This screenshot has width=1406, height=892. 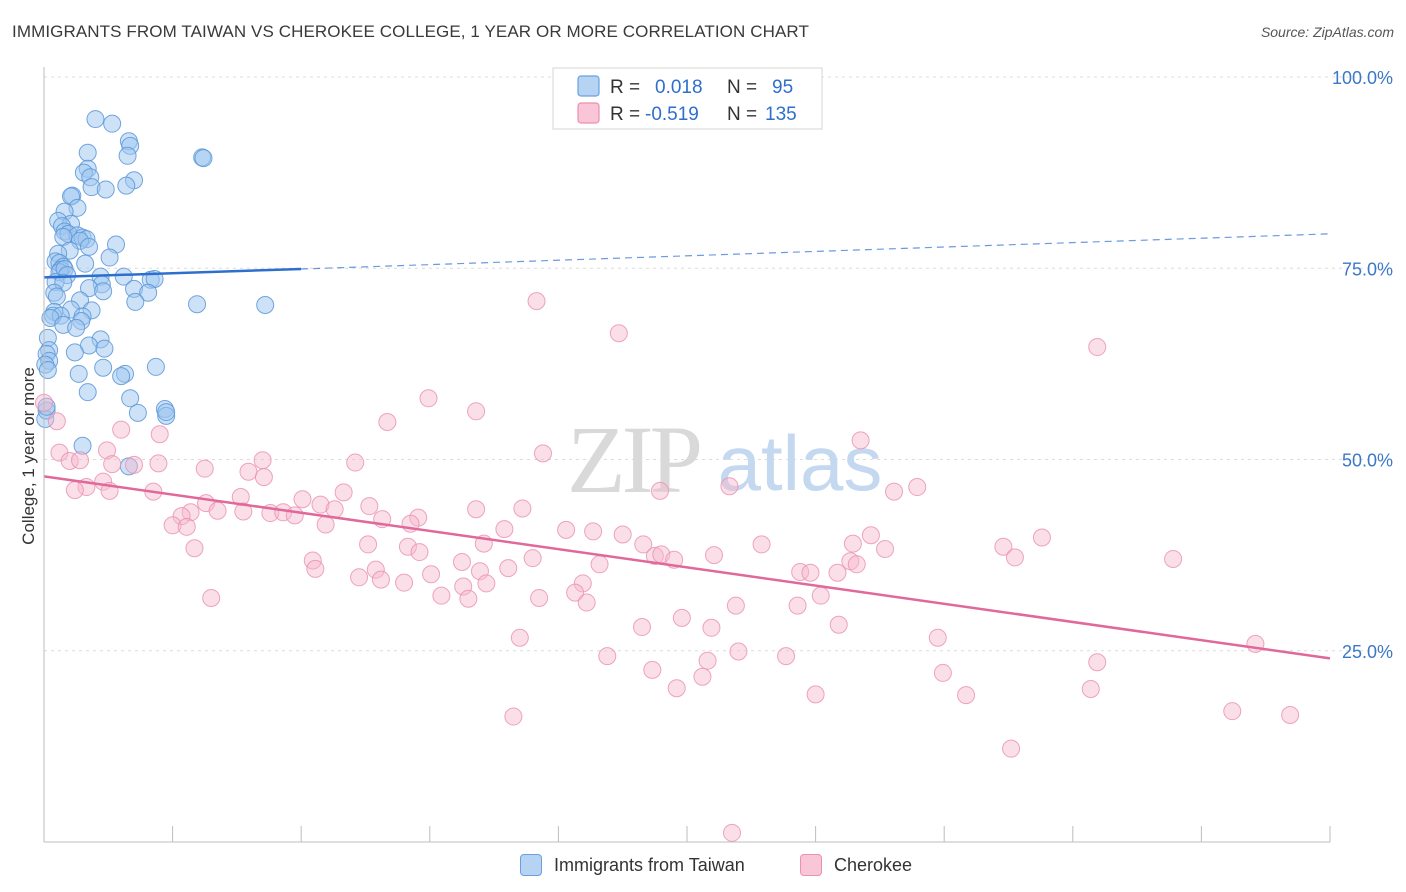 What do you see at coordinates (531, 865) in the screenshot?
I see `bottom-legend-swatch-taiwan` at bounding box center [531, 865].